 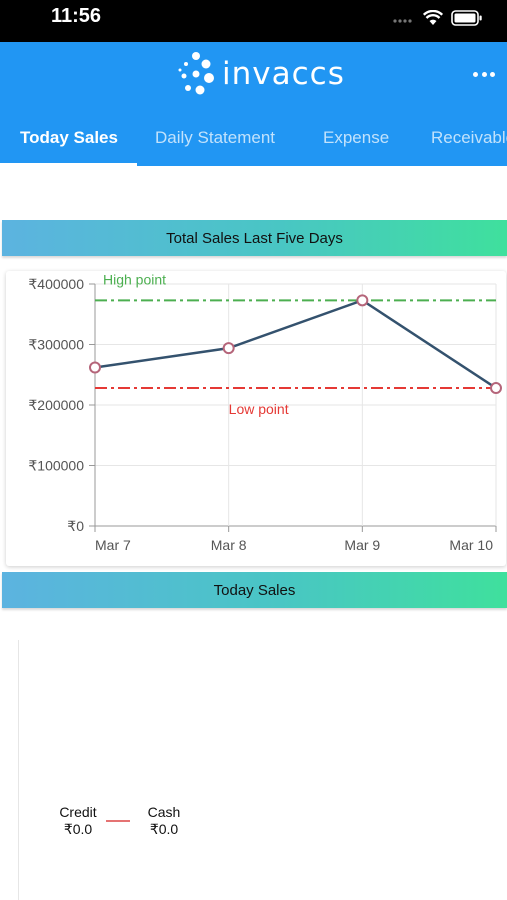 What do you see at coordinates (471, 545) in the screenshot?
I see `x-tick-label: Mar 10` at bounding box center [471, 545].